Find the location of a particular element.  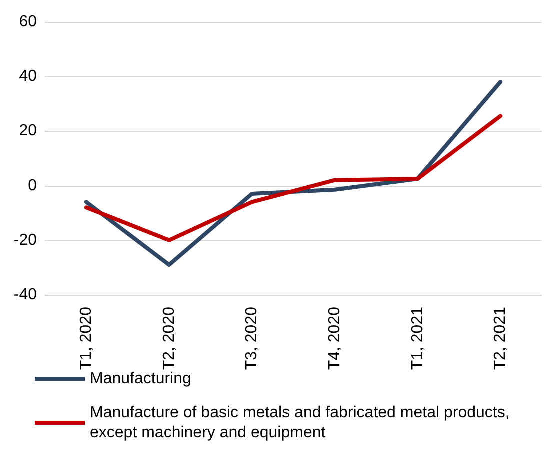

y-tick-label: 60 is located at coordinates (28, 22).